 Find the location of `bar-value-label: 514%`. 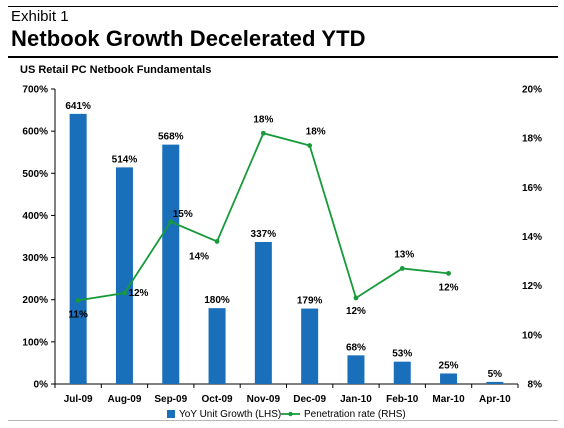

bar-value-label: 514% is located at coordinates (125, 159).